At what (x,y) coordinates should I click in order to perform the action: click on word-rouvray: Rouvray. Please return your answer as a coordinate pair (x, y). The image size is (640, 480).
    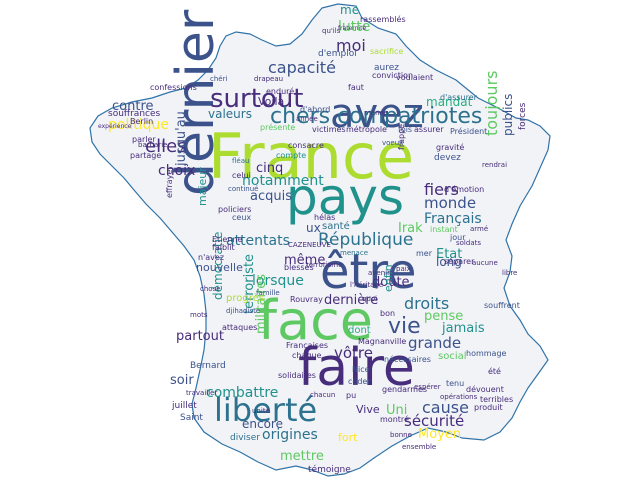
    Looking at the image, I should click on (306, 299).